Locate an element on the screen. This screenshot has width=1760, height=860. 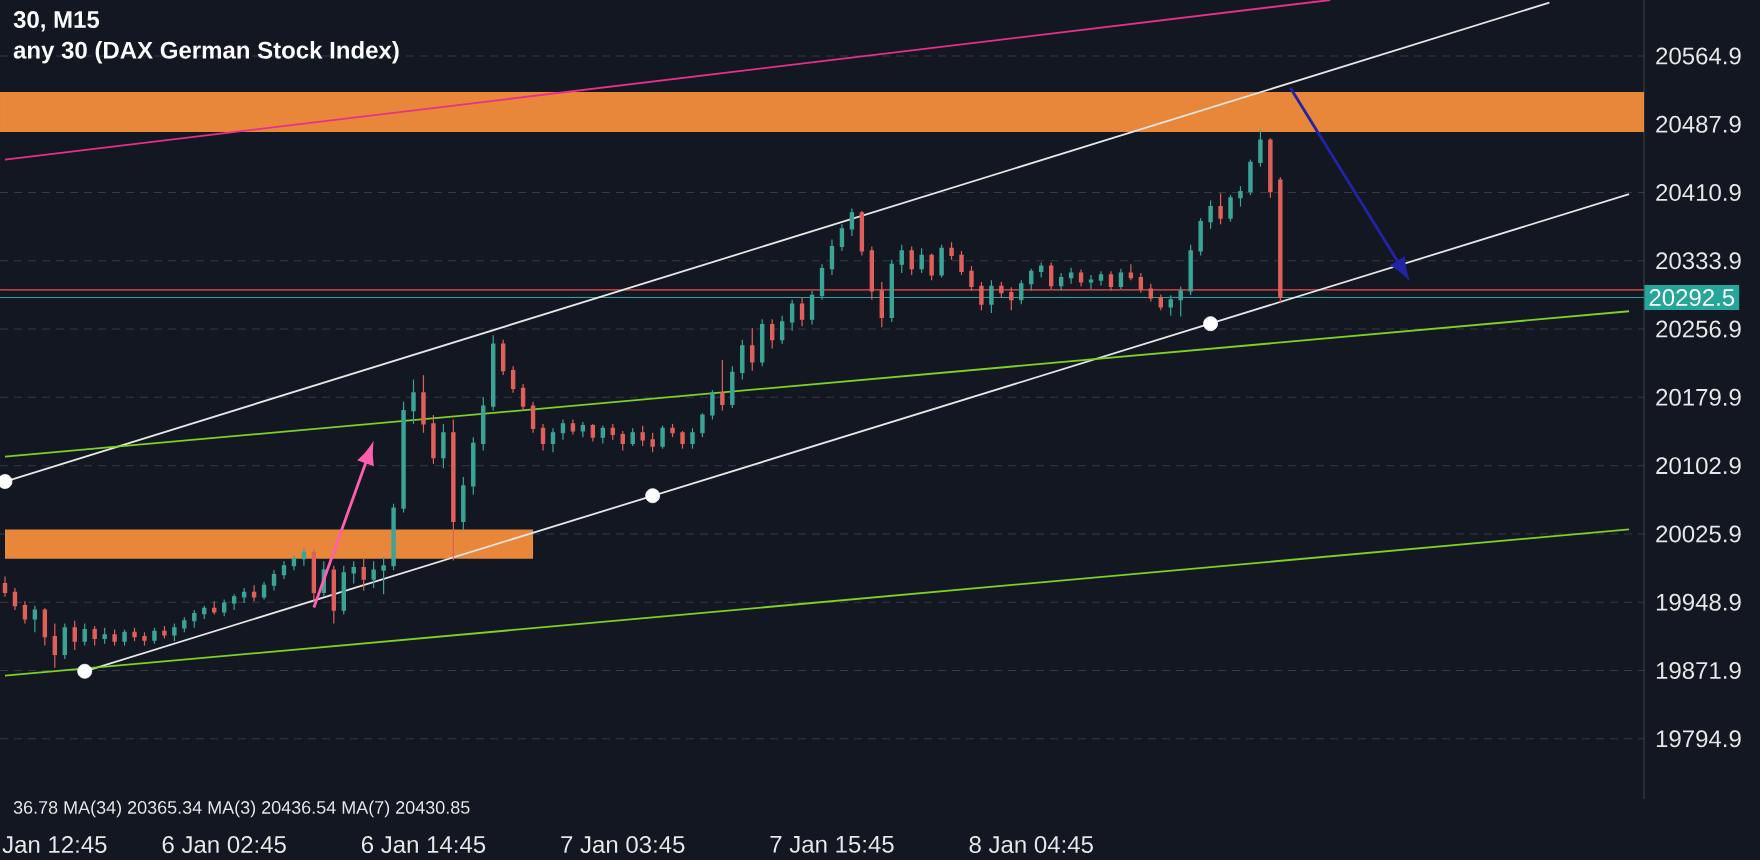
y-tick-label: 19794.9 is located at coordinates (1698, 739).